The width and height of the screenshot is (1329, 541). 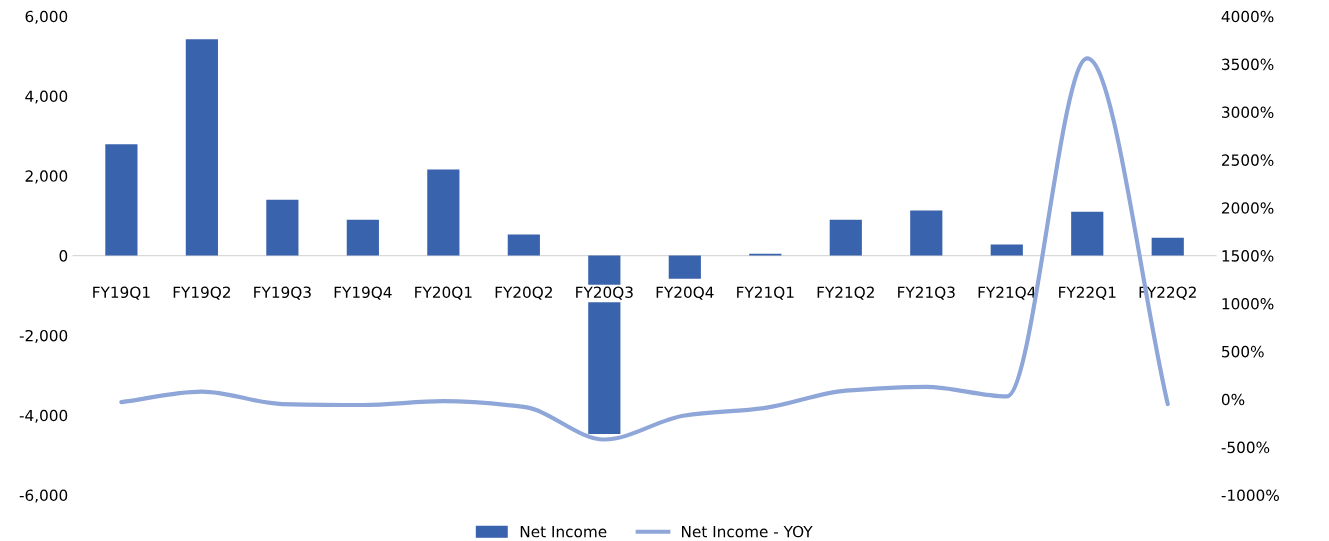 What do you see at coordinates (765, 293) in the screenshot?
I see `x-tick-label: FY21Q1` at bounding box center [765, 293].